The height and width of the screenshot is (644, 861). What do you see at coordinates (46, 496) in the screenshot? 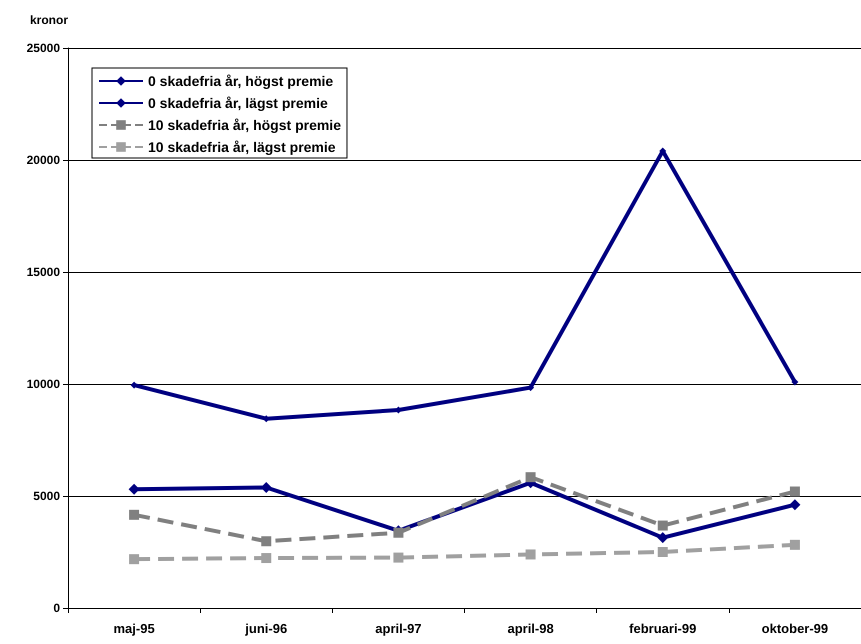
I see `y-tick-label: 5000` at bounding box center [46, 496].